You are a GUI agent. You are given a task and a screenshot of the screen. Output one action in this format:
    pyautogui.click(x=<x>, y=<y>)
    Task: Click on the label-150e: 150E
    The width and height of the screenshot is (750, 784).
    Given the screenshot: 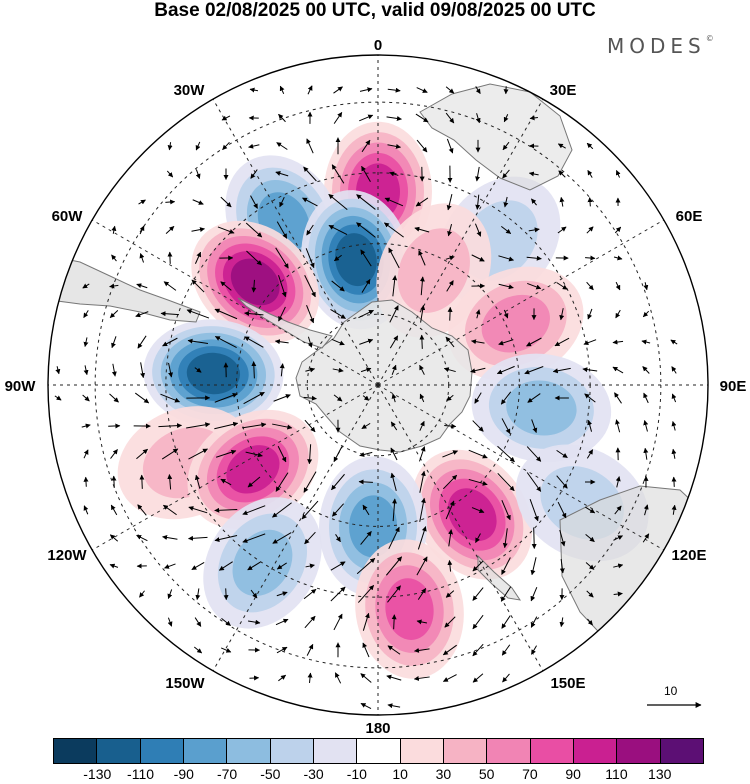 What is the action you would take?
    pyautogui.click(x=567, y=683)
    